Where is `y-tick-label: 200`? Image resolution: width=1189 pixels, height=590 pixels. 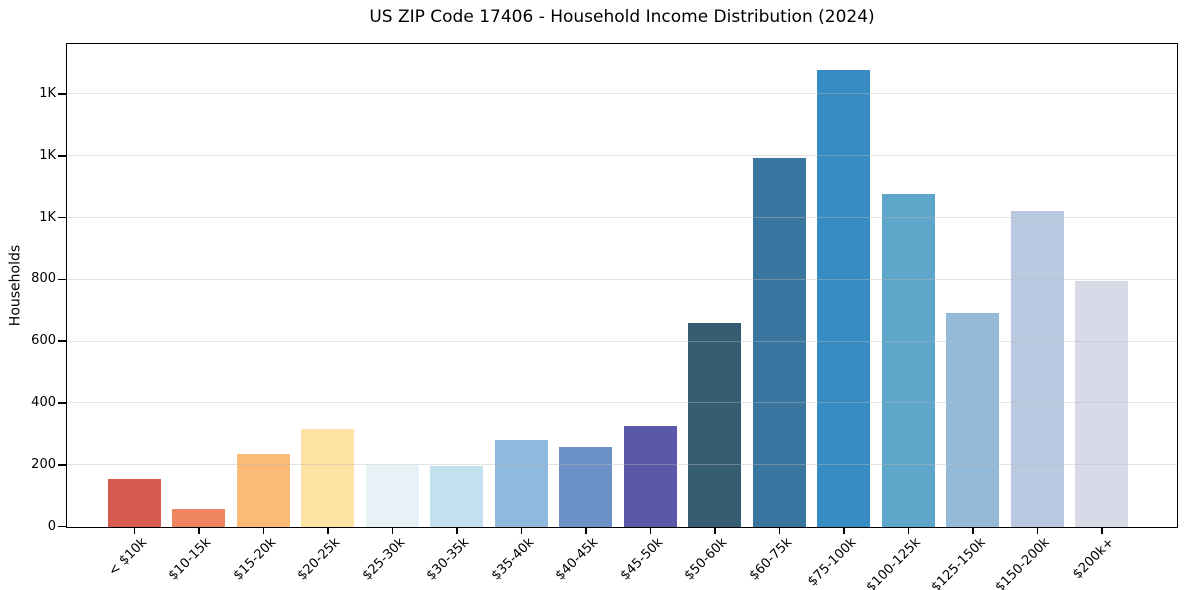
y-tick-label: 200 is located at coordinates (43, 464).